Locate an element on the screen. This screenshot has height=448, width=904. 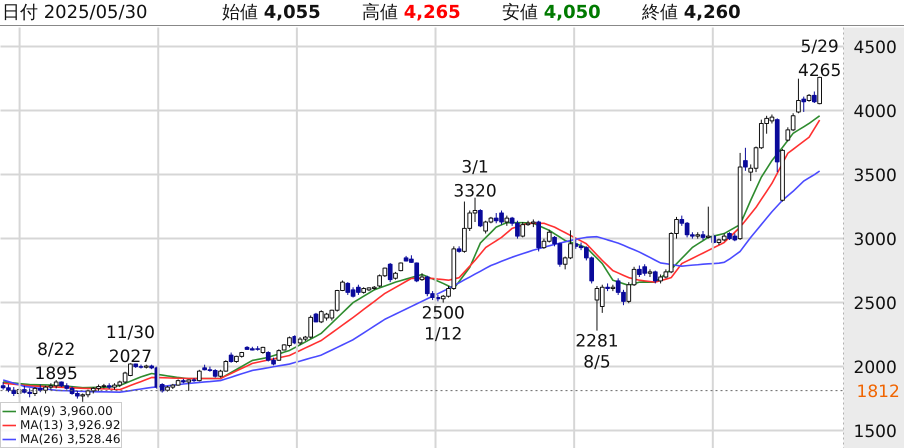
y-tick-label: 4000 is located at coordinates (875, 112).